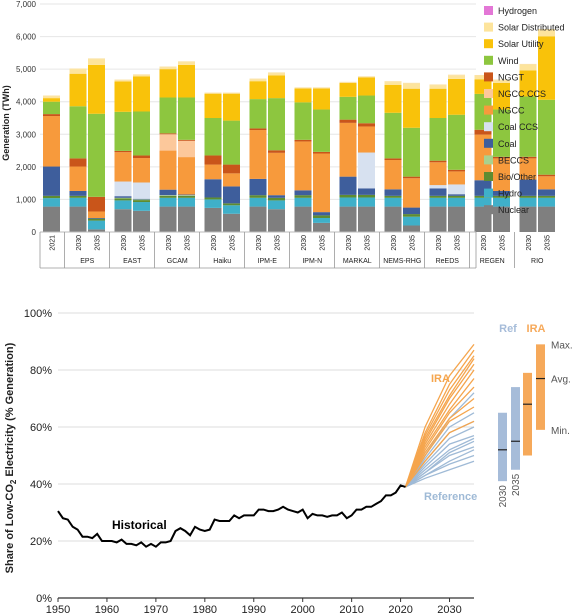 The height and width of the screenshot is (615, 575). What do you see at coordinates (502, 447) in the screenshot?
I see `ref-2030-range` at bounding box center [502, 447].